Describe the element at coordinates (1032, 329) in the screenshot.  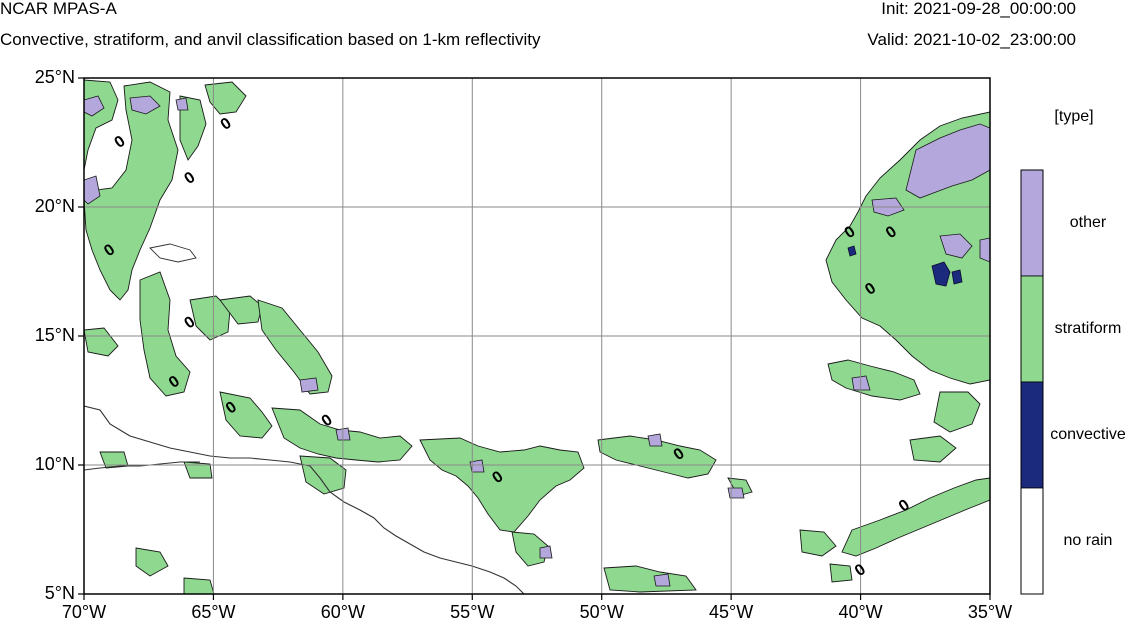
I see `legend-swatch-stratiform` at that location.